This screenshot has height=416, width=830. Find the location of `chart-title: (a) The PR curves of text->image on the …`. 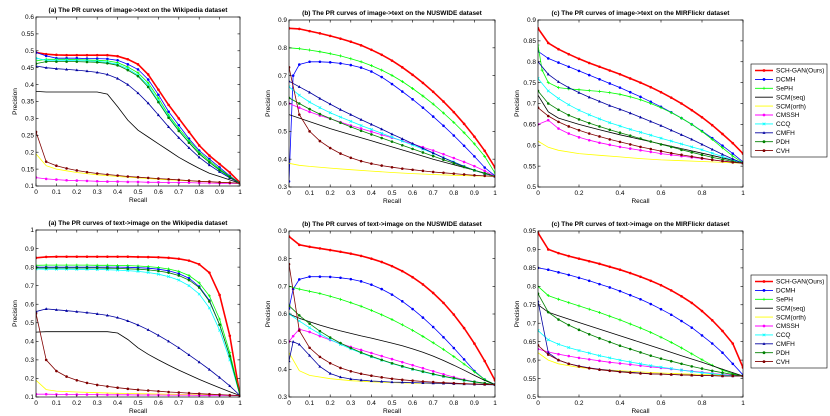

chart-title: (a) The PR curves of text->image on the … is located at coordinates (139, 223).